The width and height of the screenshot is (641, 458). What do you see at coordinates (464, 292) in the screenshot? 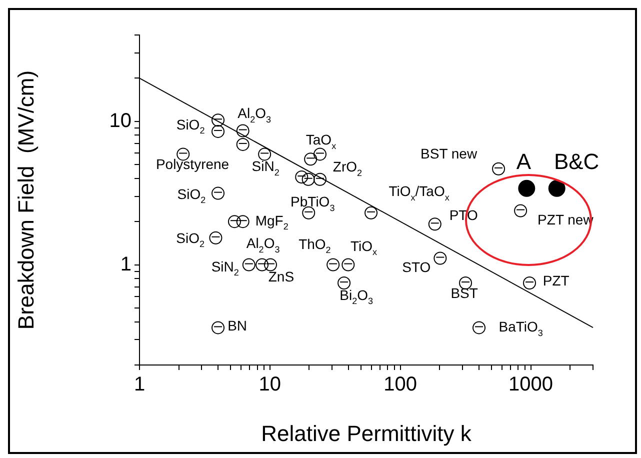
I see `annotation: BST` at bounding box center [464, 292].